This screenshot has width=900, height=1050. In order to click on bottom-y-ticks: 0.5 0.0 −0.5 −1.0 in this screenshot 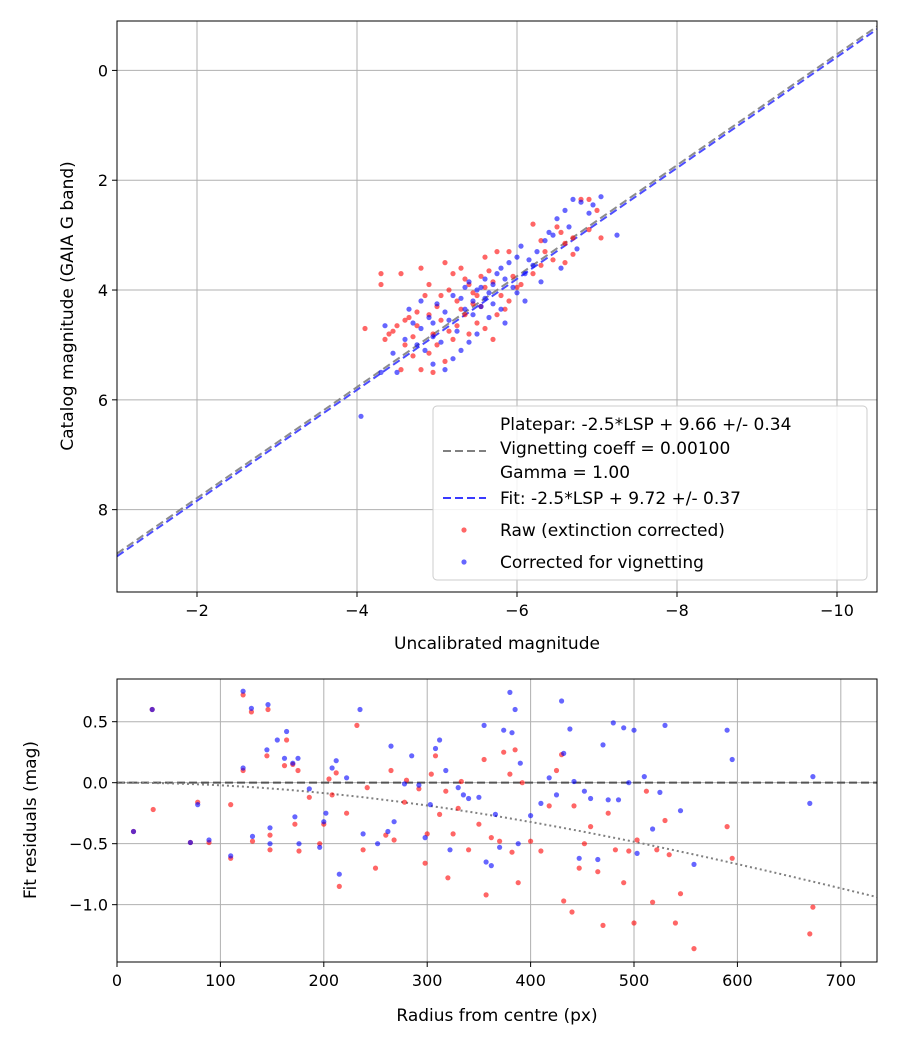, I will do `click(93, 814)`.